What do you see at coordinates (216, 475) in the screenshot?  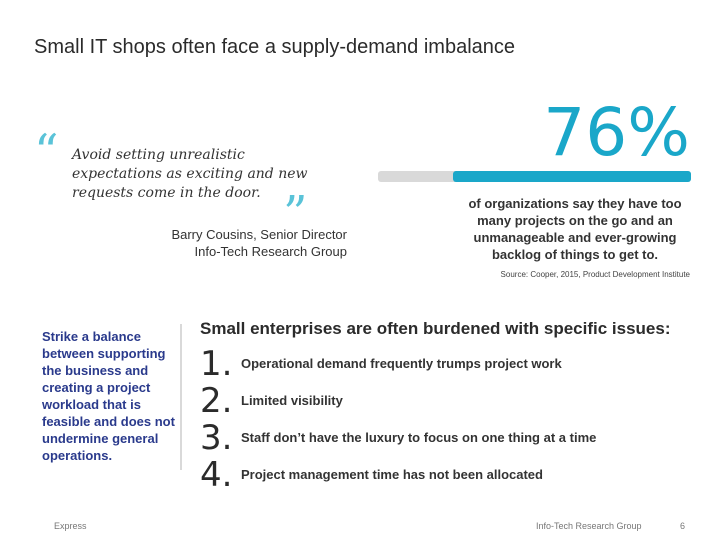 I see `issue-number: 4.` at bounding box center [216, 475].